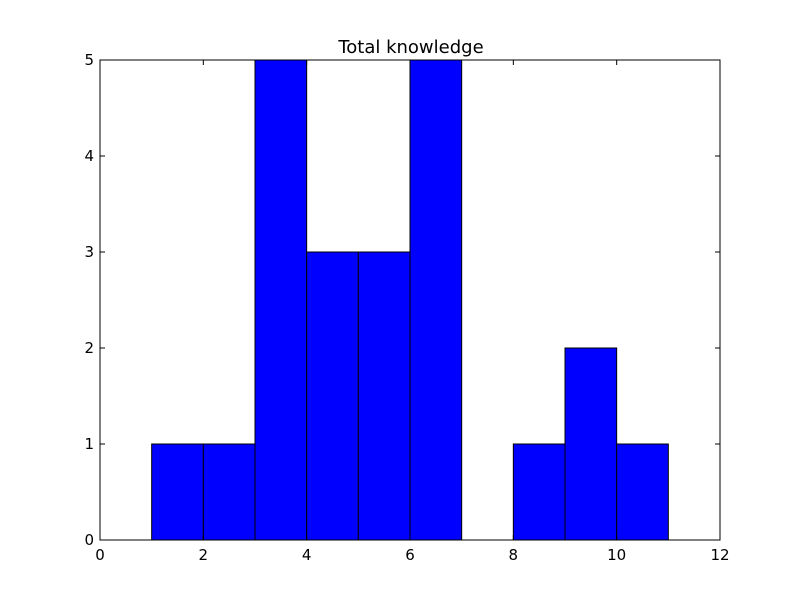 Image resolution: width=800 pixels, height=600 pixels. What do you see at coordinates (89, 252) in the screenshot?
I see `y-tick-label-3: 3` at bounding box center [89, 252].